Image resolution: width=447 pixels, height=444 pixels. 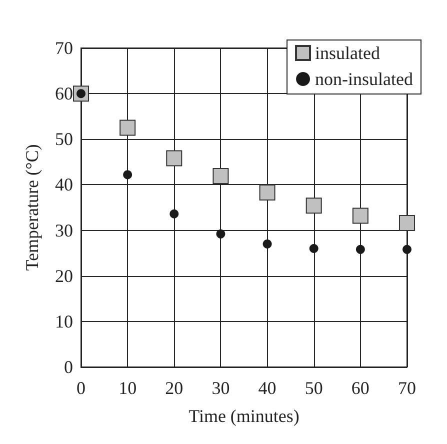 What do you see at coordinates (267, 388) in the screenshot?
I see `x-tick-label: 40` at bounding box center [267, 388].